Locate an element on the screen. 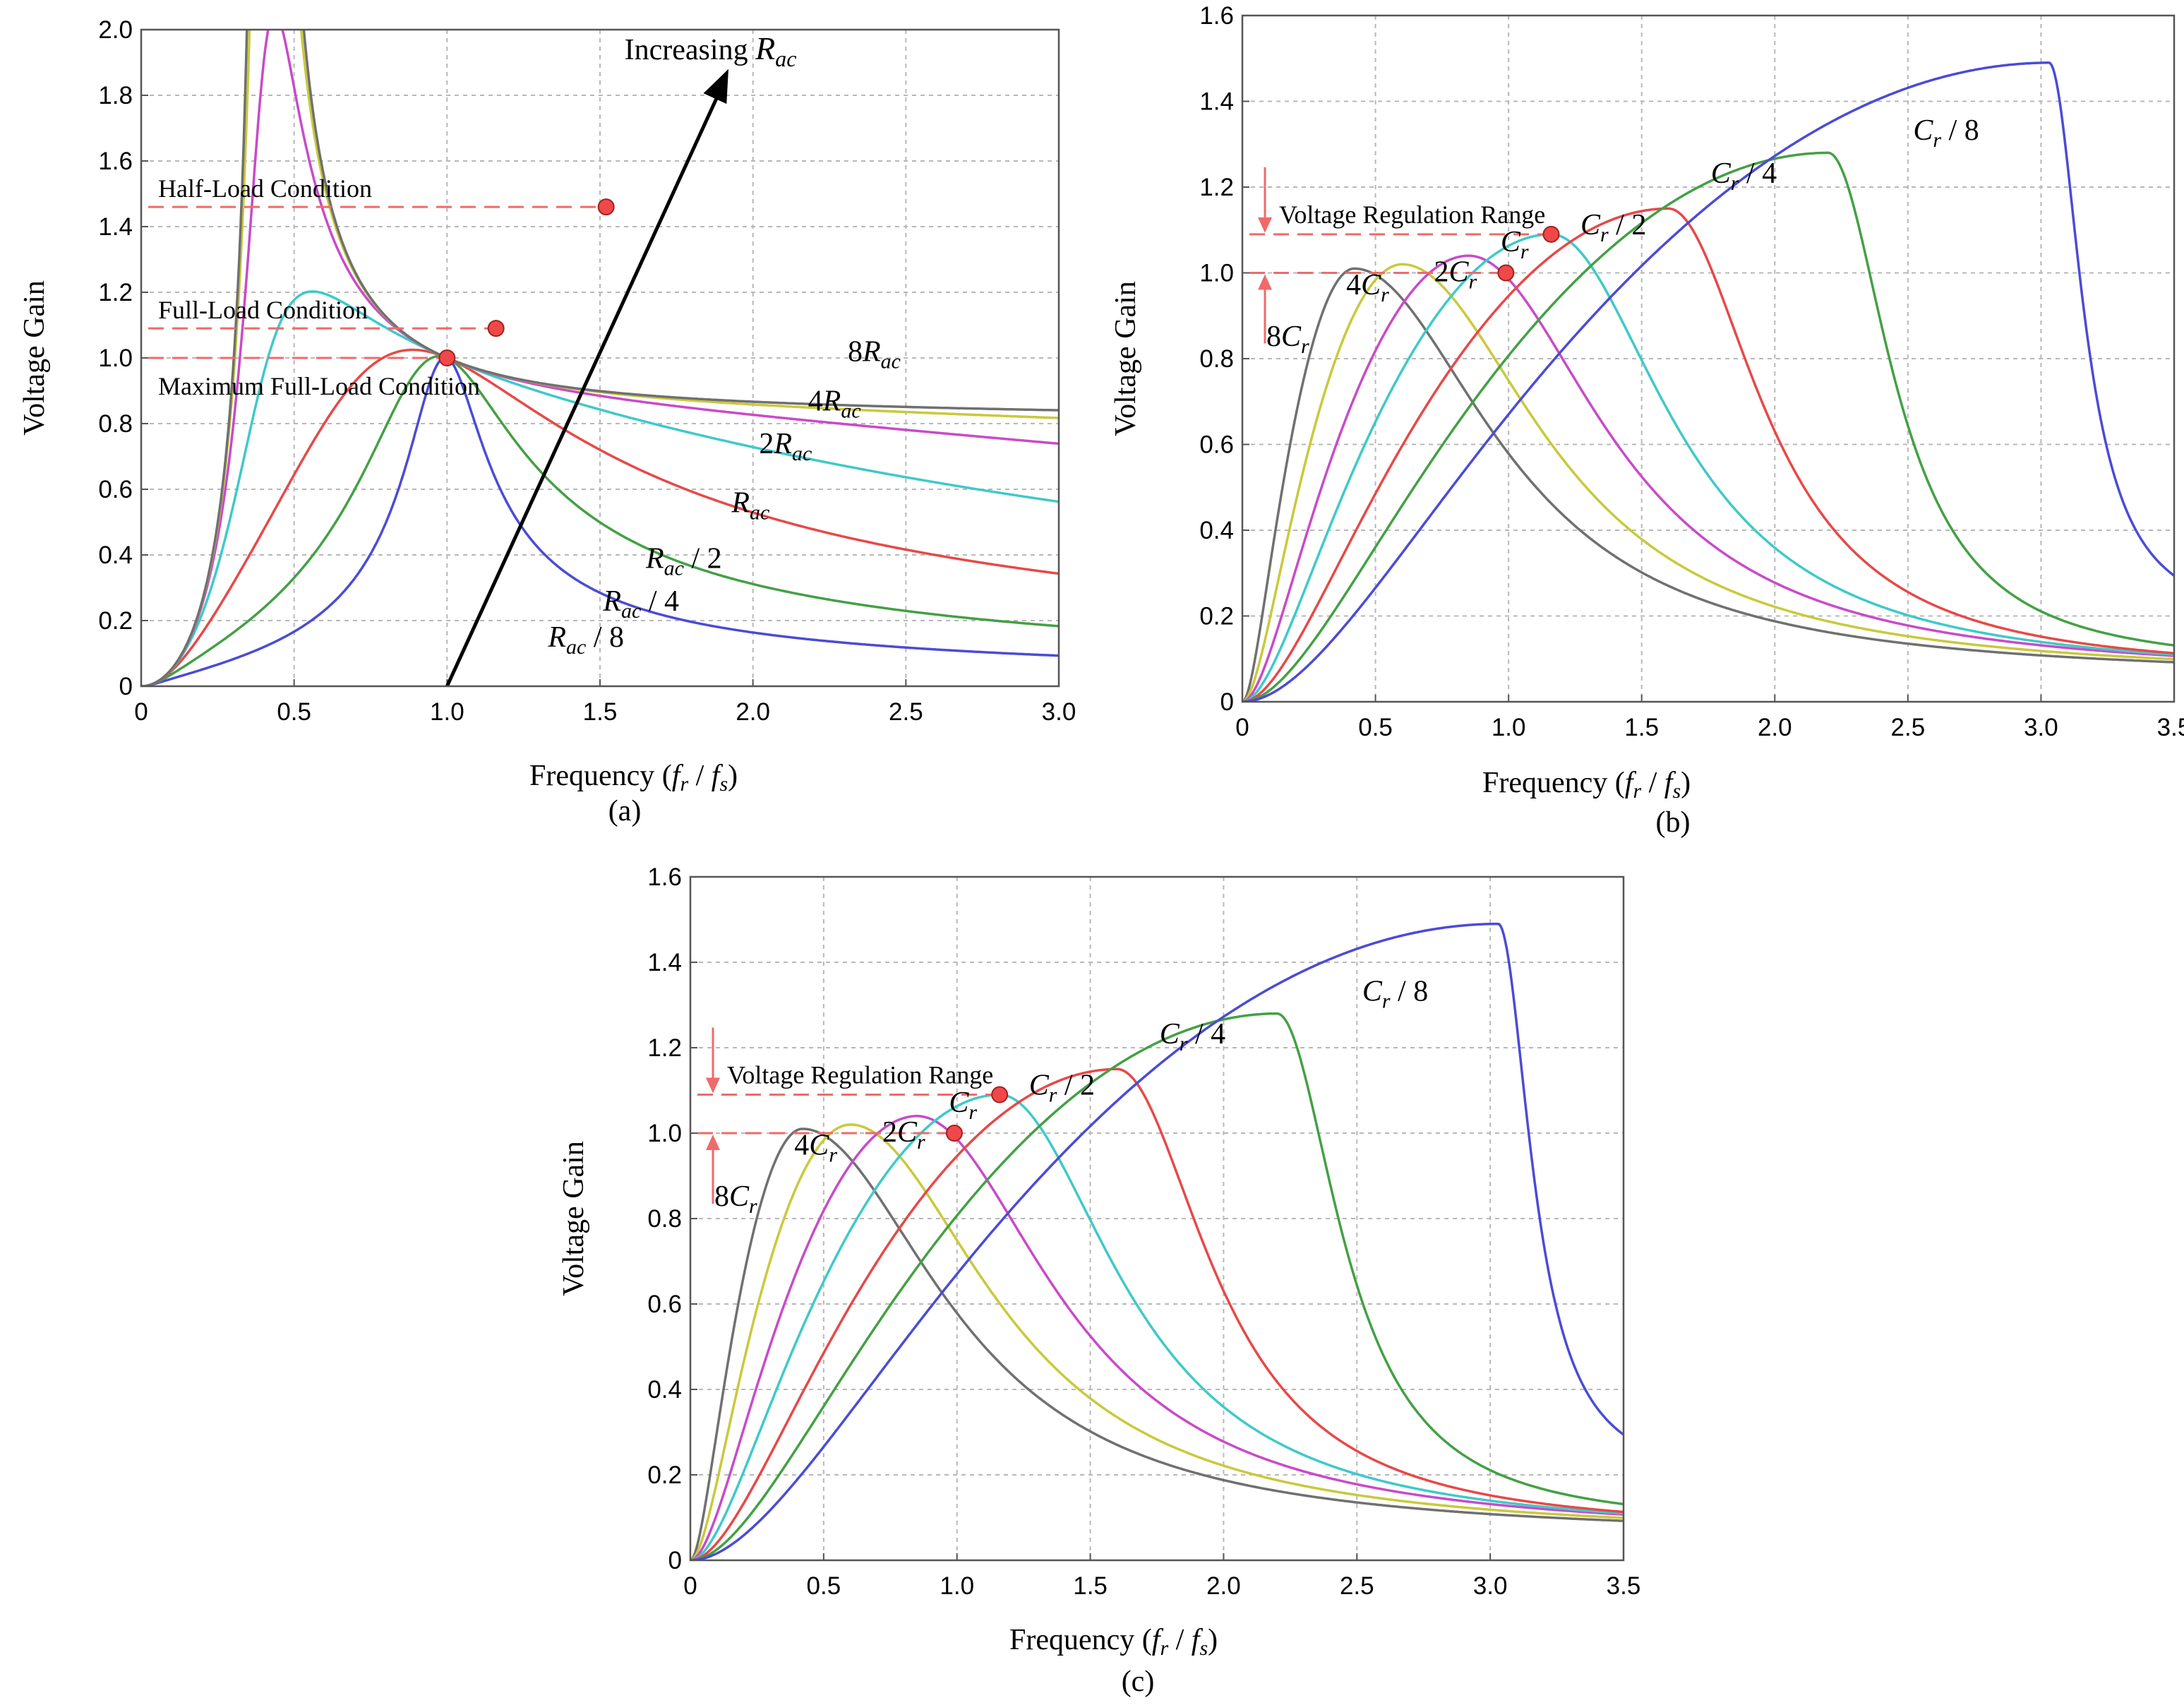 The height and width of the screenshot is (1705, 2184). curve-label: Rac / 4 is located at coordinates (640, 604).